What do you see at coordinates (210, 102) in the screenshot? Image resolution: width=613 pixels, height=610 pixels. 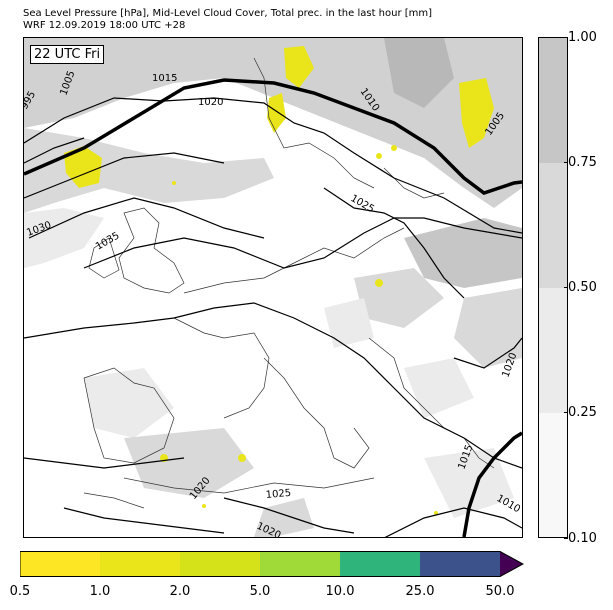 I see `isobar-label: 1020` at bounding box center [210, 102].